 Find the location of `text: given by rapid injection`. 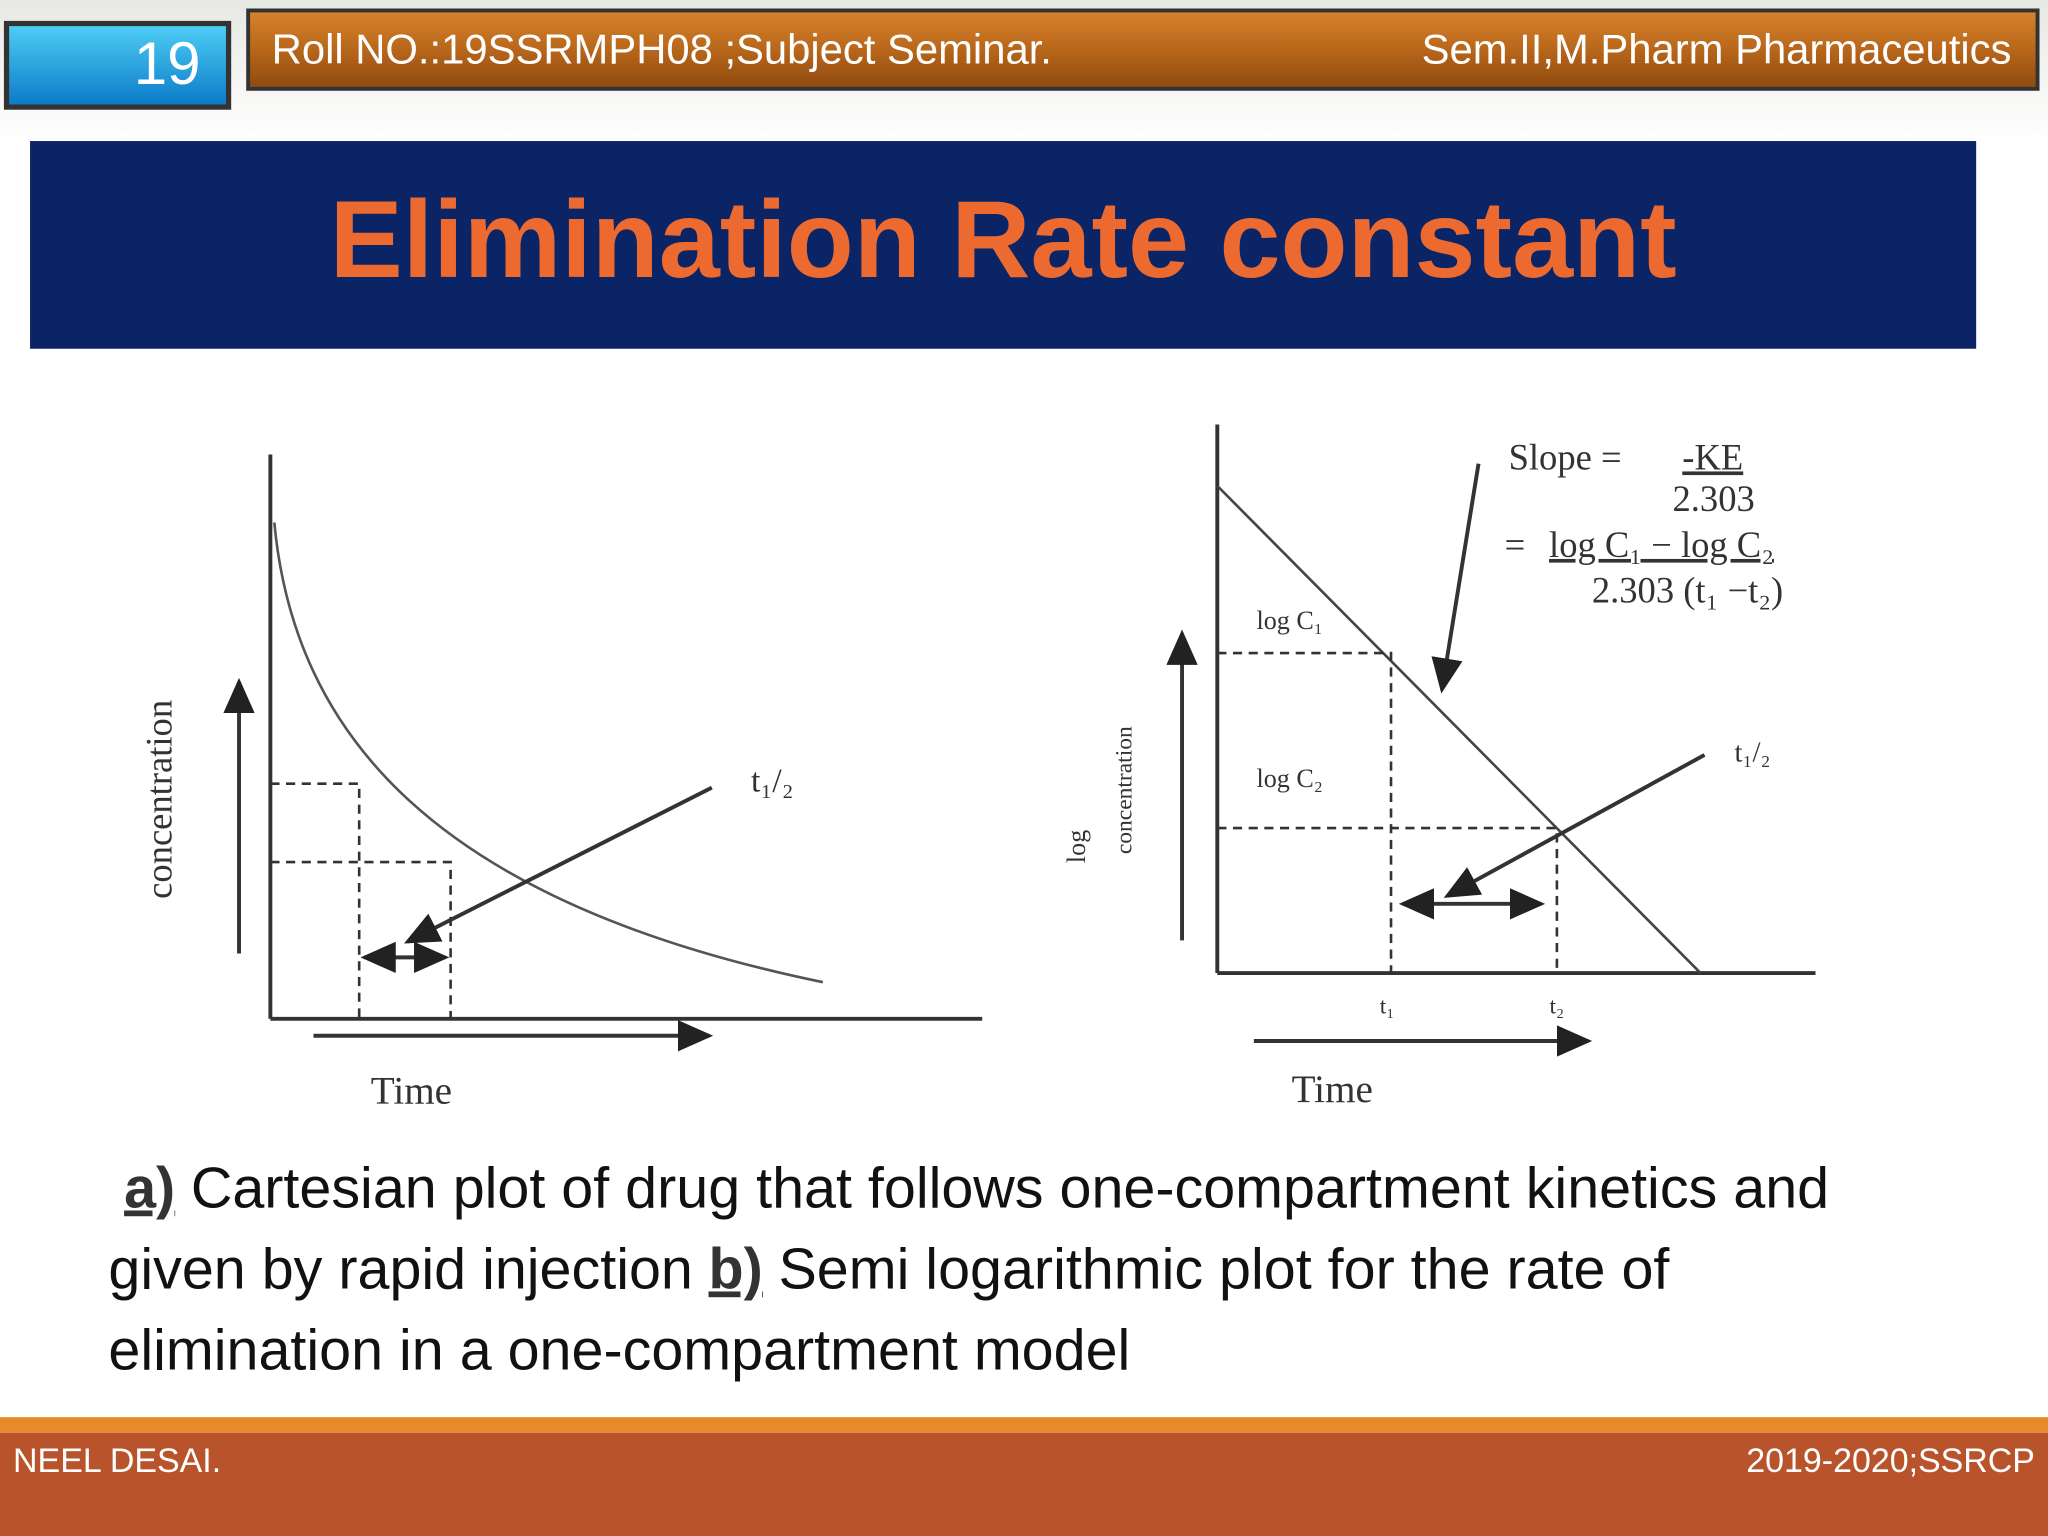

text: given by rapid injection is located at coordinates (400, 1270).